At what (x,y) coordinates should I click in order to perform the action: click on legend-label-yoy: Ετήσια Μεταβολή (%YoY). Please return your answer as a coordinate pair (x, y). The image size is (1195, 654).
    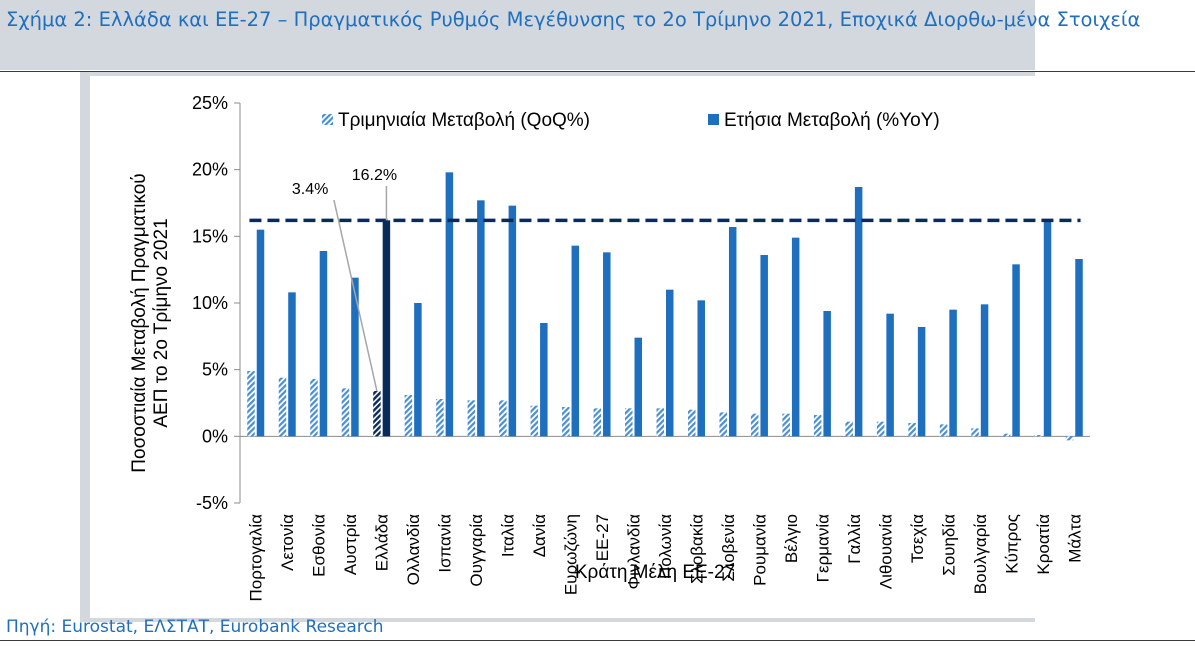
    Looking at the image, I should click on (832, 120).